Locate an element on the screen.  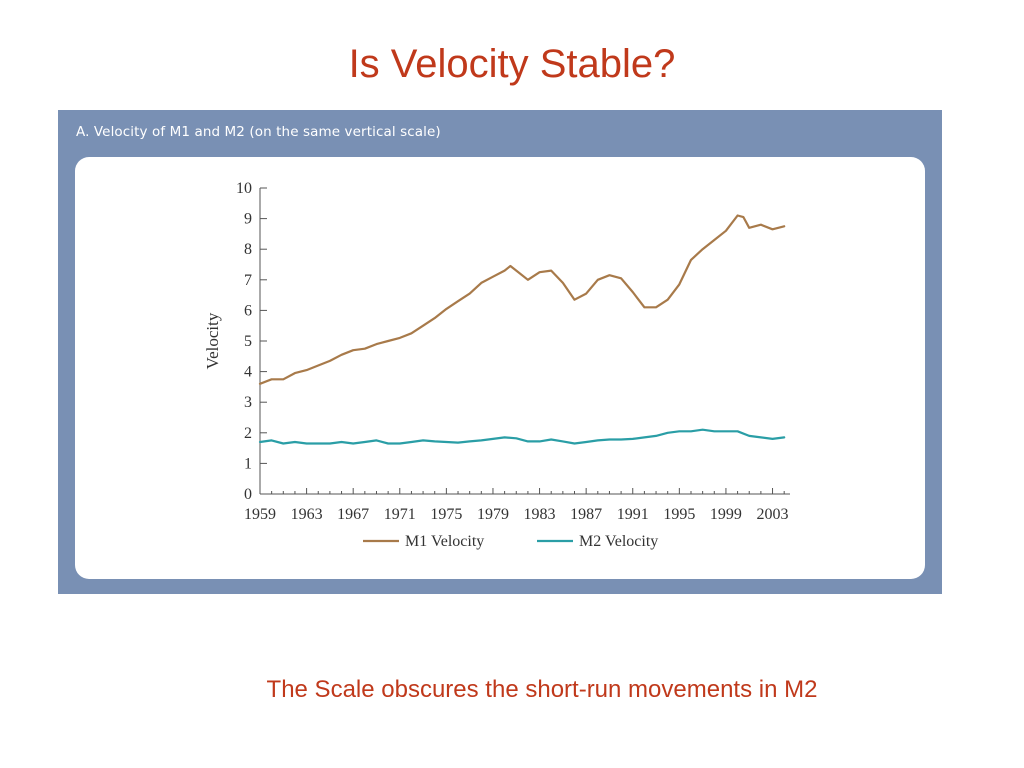
y-tick-label: 1 is located at coordinates (248, 463).